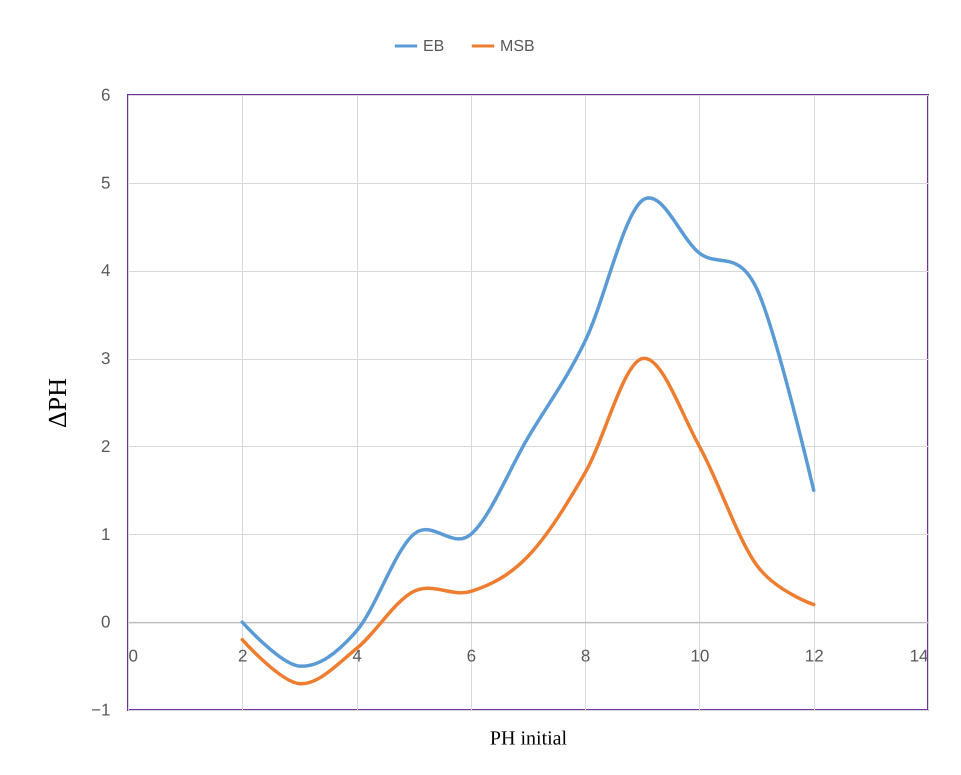 This screenshot has height=775, width=961. I want to click on x-tick-label: 8, so click(585, 656).